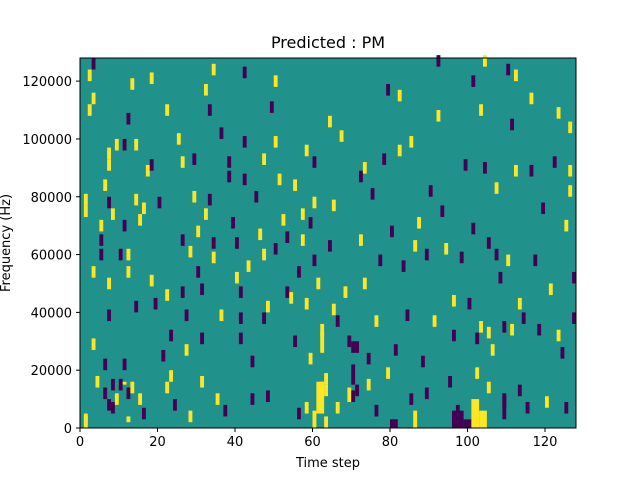 The image size is (640, 480). I want to click on x-axis-label: Time step, so click(327, 463).